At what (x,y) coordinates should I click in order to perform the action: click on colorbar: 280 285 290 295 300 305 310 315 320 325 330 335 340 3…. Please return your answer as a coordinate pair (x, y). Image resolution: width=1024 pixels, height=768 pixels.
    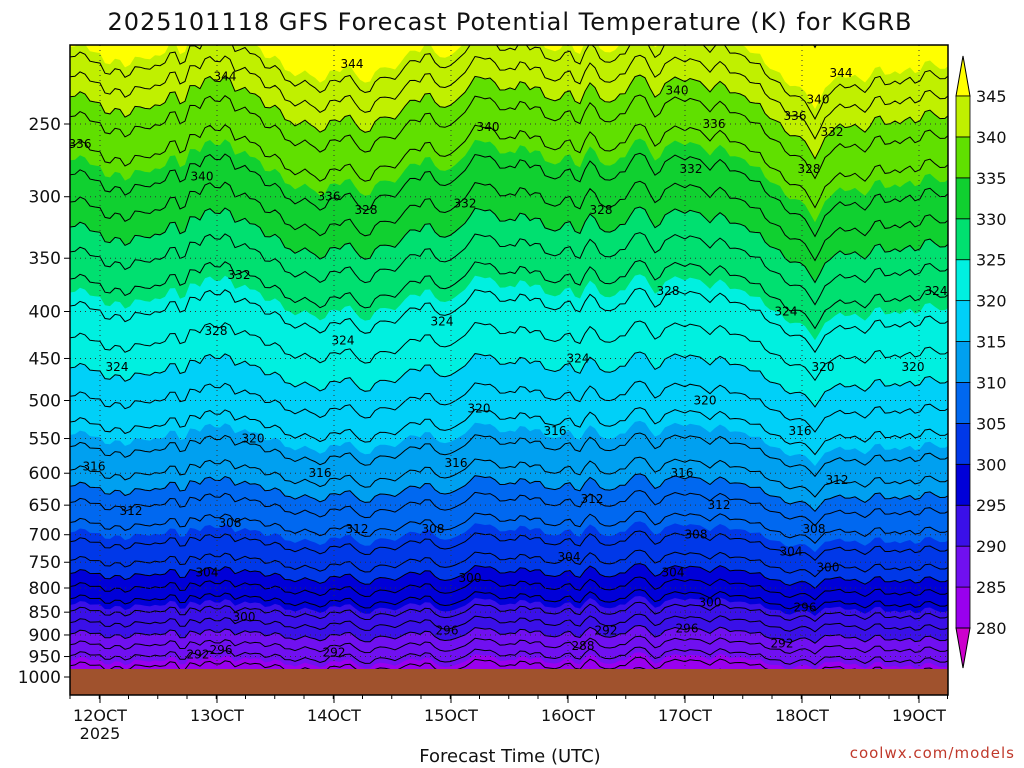
    Looking at the image, I should click on (981, 362).